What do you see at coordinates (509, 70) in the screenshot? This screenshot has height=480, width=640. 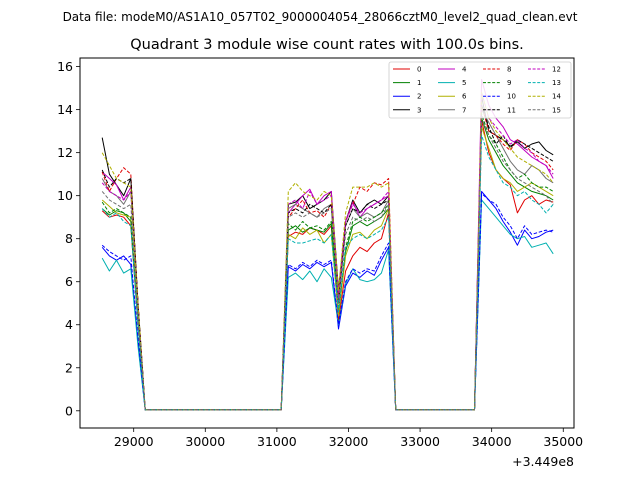 I see `legend-label-8: 8` at bounding box center [509, 70].